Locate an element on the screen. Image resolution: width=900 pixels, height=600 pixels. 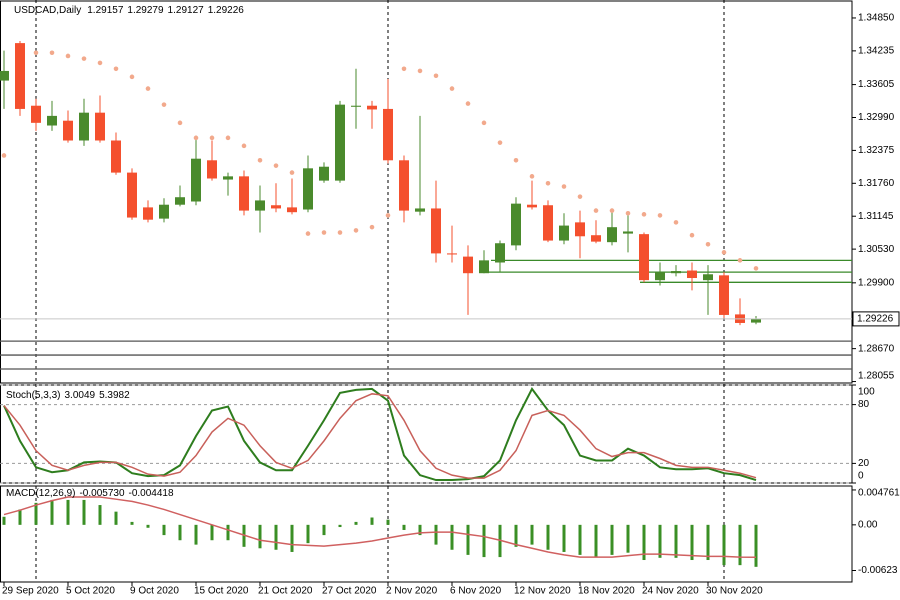
y-tick-label: 1.34235 is located at coordinates (876, 51).